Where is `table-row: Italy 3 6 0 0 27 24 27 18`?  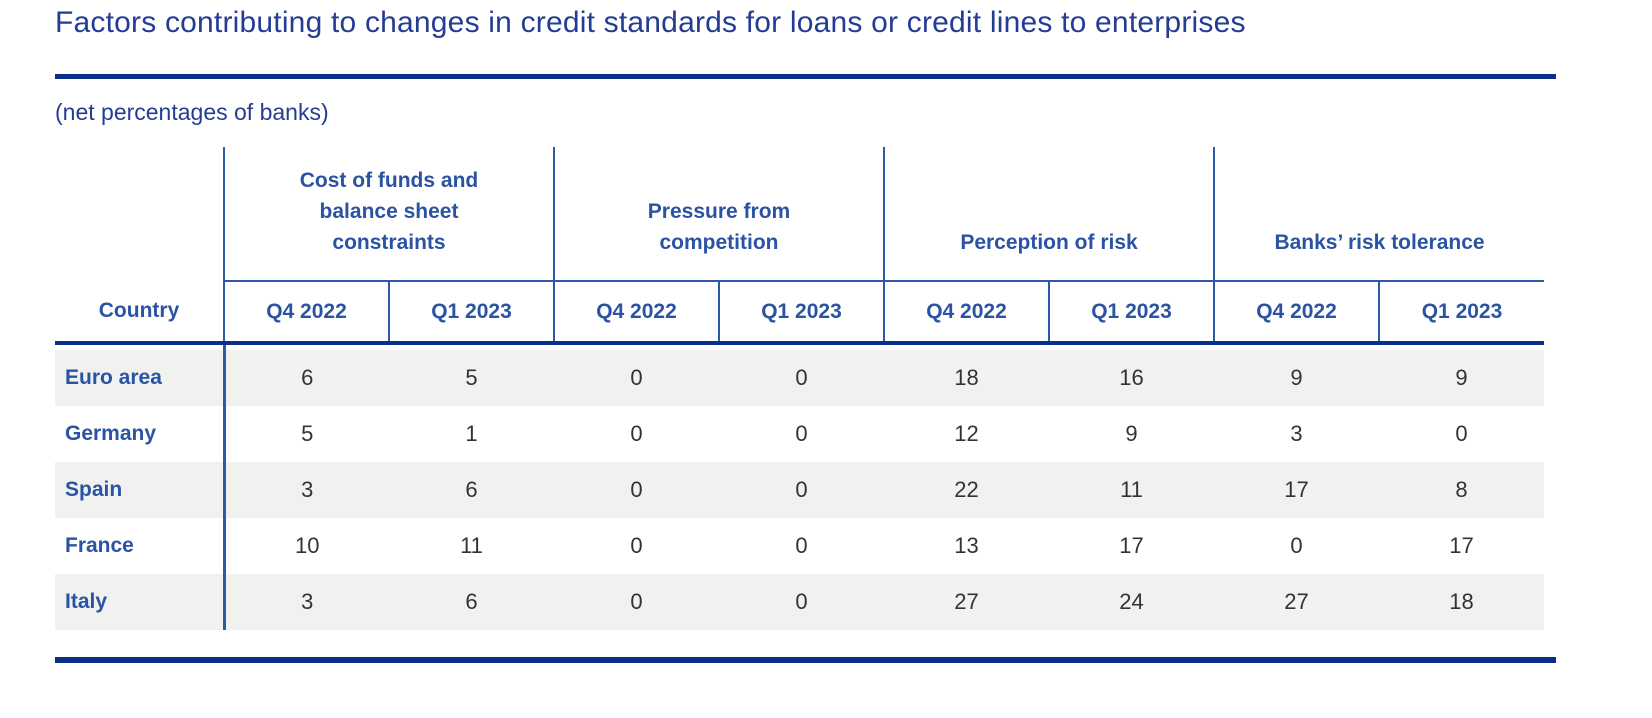 table-row: Italy 3 6 0 0 27 24 27 18 is located at coordinates (800, 602).